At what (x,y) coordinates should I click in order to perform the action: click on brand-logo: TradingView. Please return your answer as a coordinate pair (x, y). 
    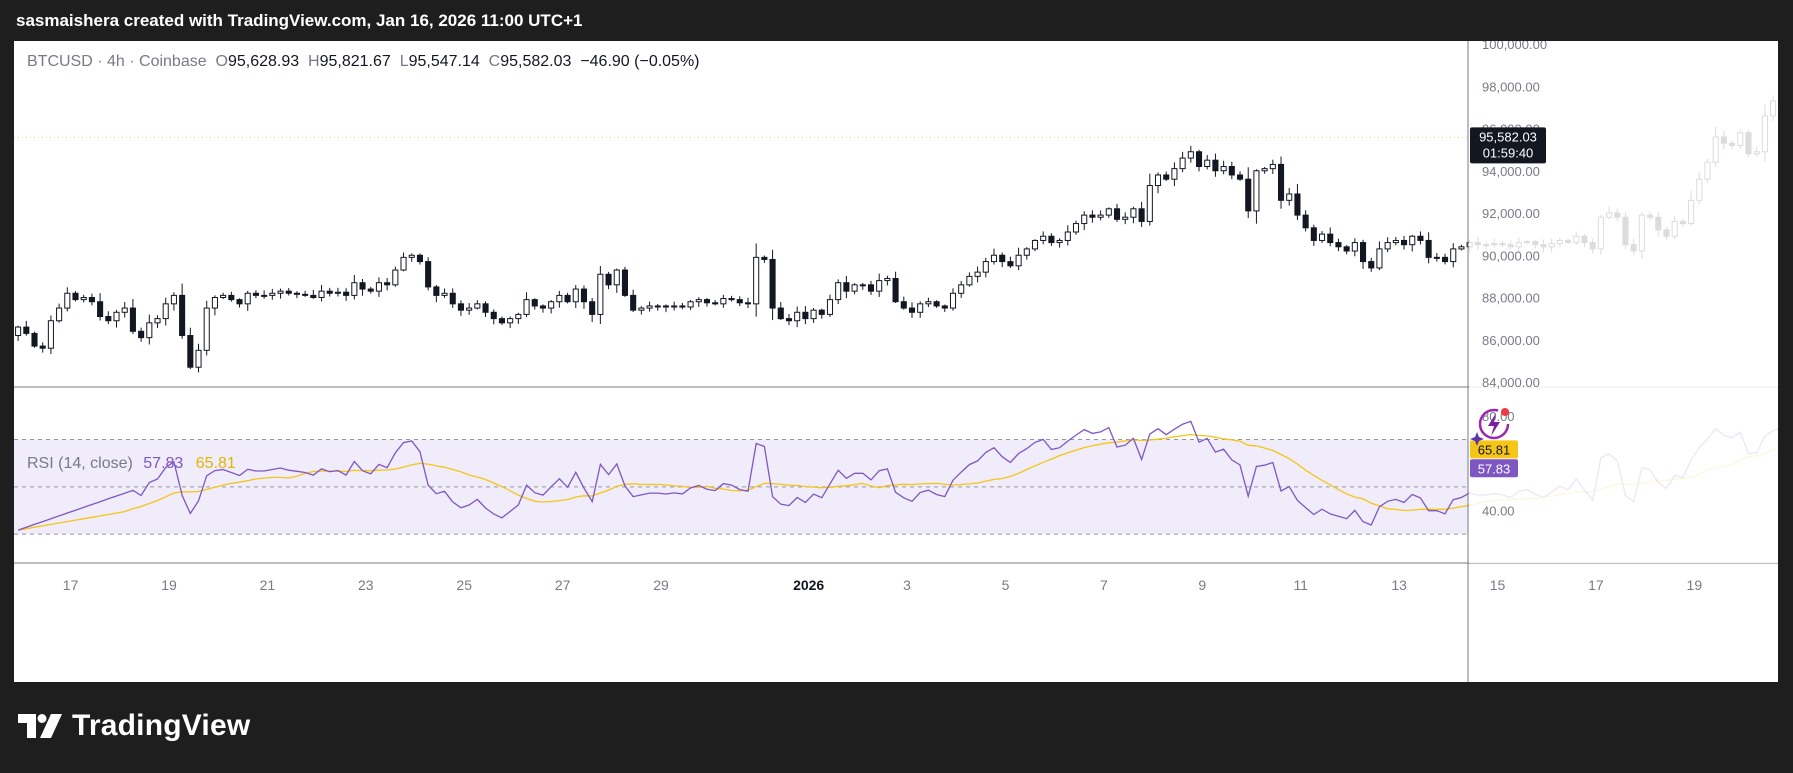
    Looking at the image, I should click on (134, 726).